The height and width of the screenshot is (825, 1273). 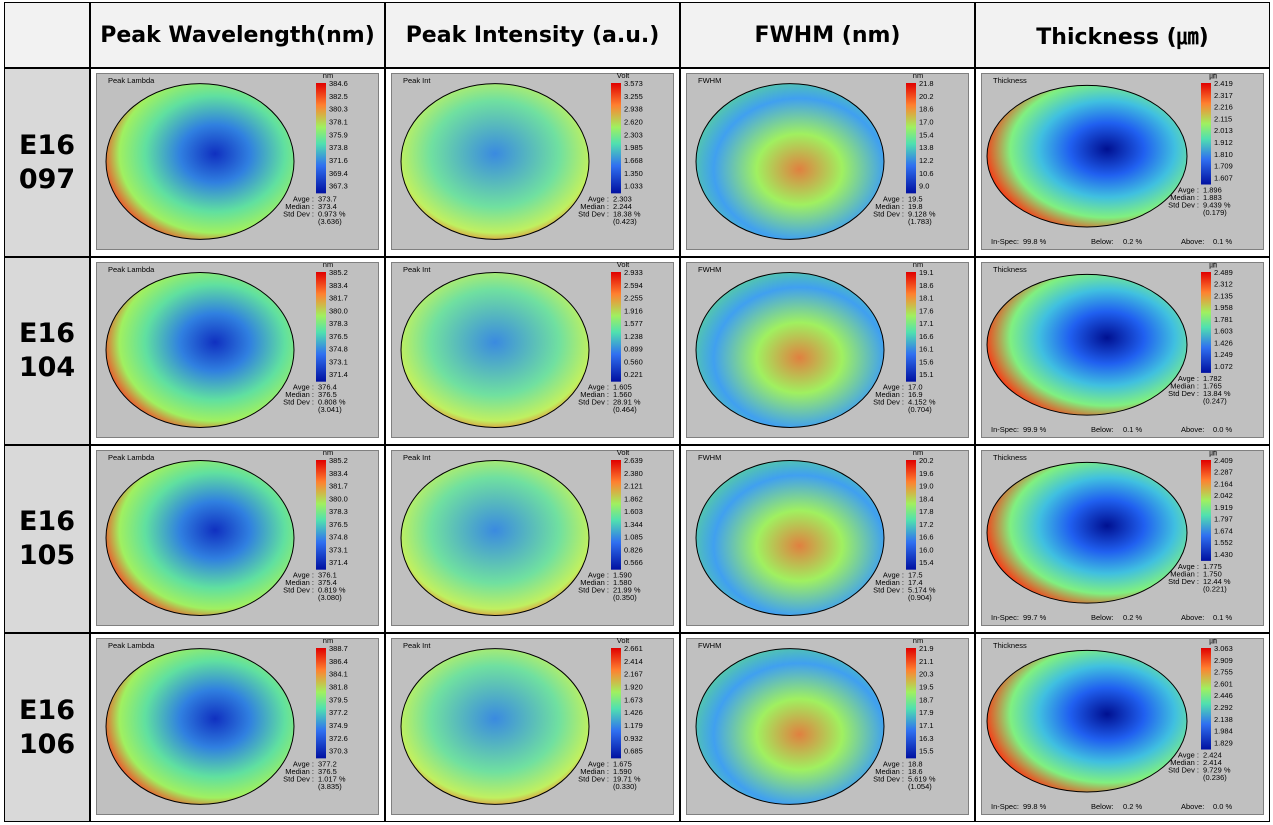 What do you see at coordinates (633, 725) in the screenshot?
I see `scale-label: 1.179` at bounding box center [633, 725].